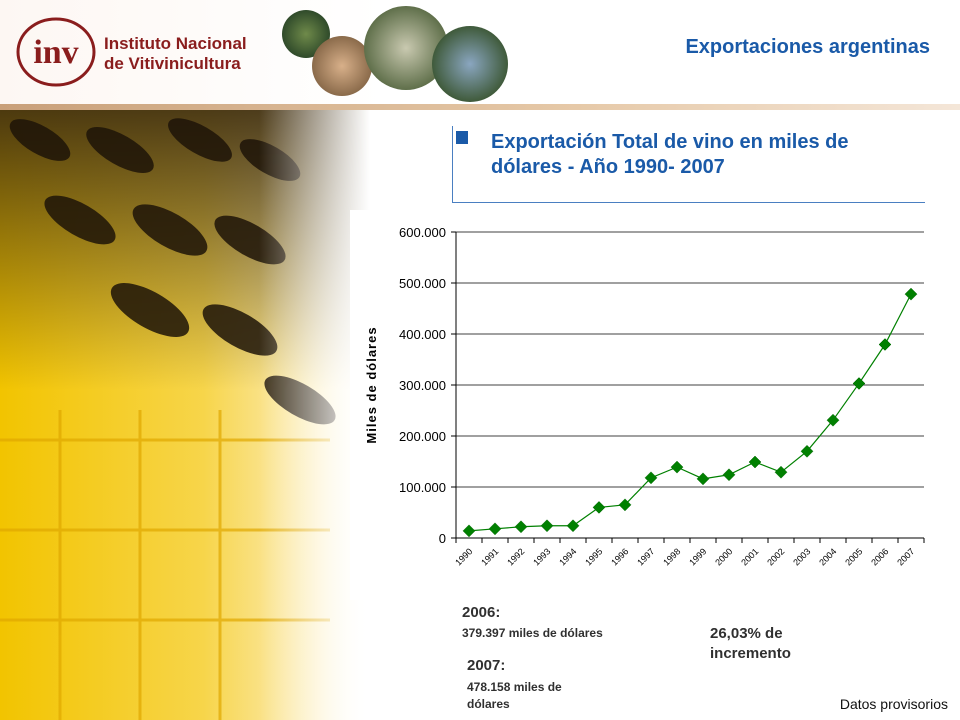  I want to click on x-tick-label: 1996, so click(619, 556).